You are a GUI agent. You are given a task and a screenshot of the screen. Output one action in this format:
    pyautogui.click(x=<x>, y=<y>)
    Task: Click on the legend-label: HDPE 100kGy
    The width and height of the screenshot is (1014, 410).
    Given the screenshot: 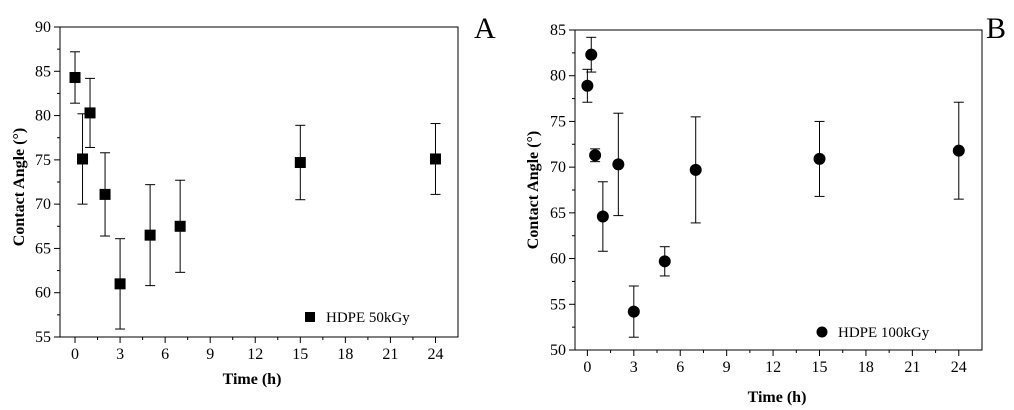 What is the action you would take?
    pyautogui.click(x=884, y=333)
    